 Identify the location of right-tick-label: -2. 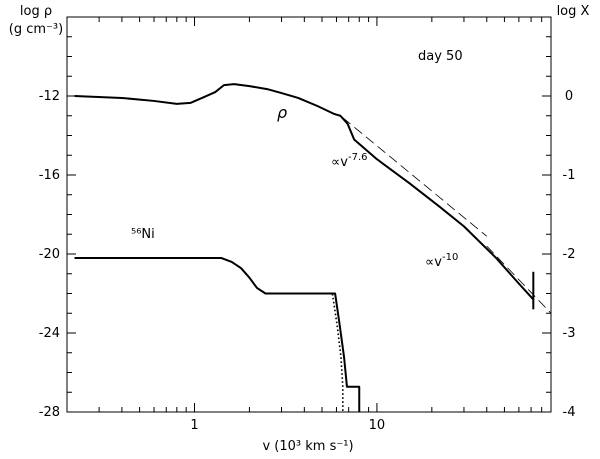
(569, 254).